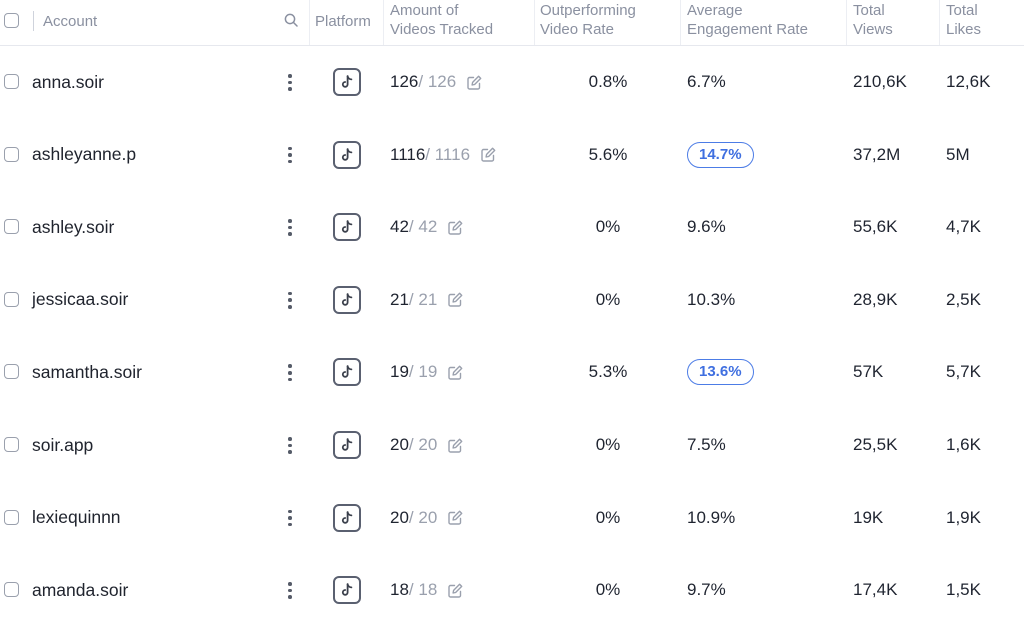 The width and height of the screenshot is (1024, 632). Describe the element at coordinates (399, 299) in the screenshot. I see `tracked-count: 21` at that location.